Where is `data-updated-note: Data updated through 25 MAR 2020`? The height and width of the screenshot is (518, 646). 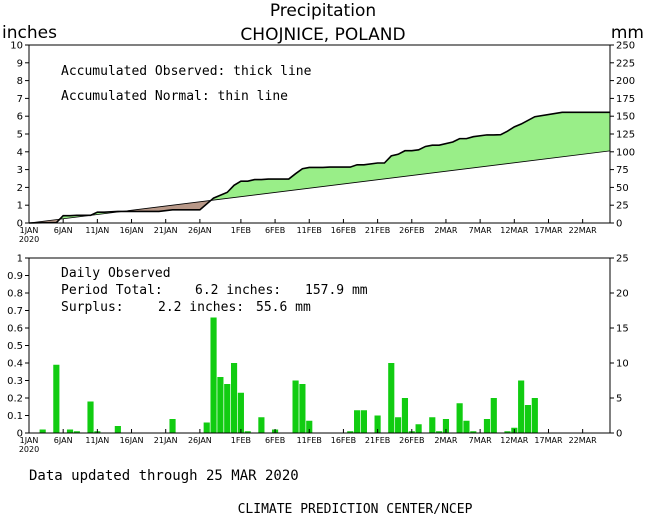 data-updated-note: Data updated through 25 MAR 2020 is located at coordinates (164, 476).